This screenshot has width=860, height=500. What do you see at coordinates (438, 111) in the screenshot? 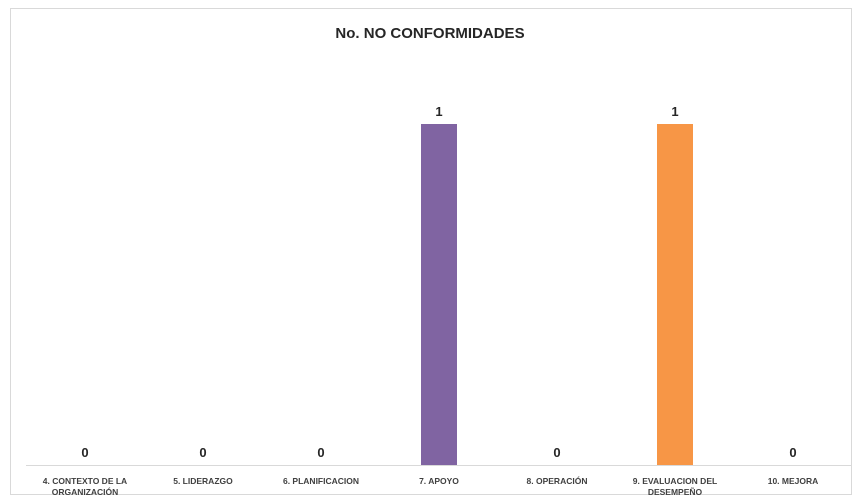
I see `data-label-4: 1` at bounding box center [438, 111].